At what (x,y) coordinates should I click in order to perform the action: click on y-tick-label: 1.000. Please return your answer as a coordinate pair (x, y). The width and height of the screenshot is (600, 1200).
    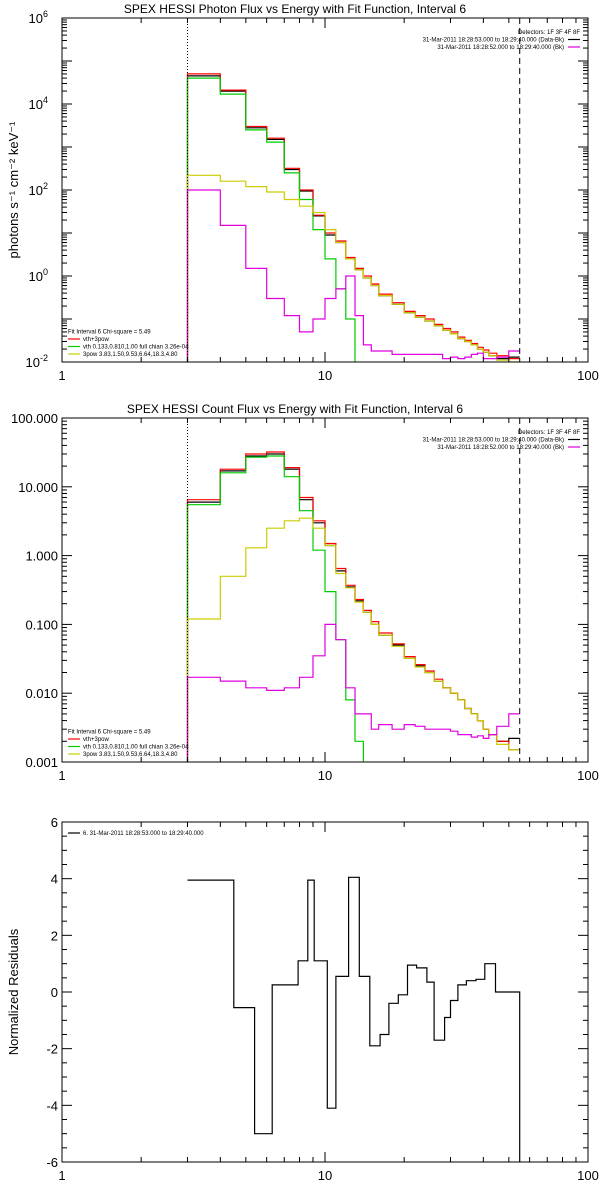
    Looking at the image, I should click on (41, 556).